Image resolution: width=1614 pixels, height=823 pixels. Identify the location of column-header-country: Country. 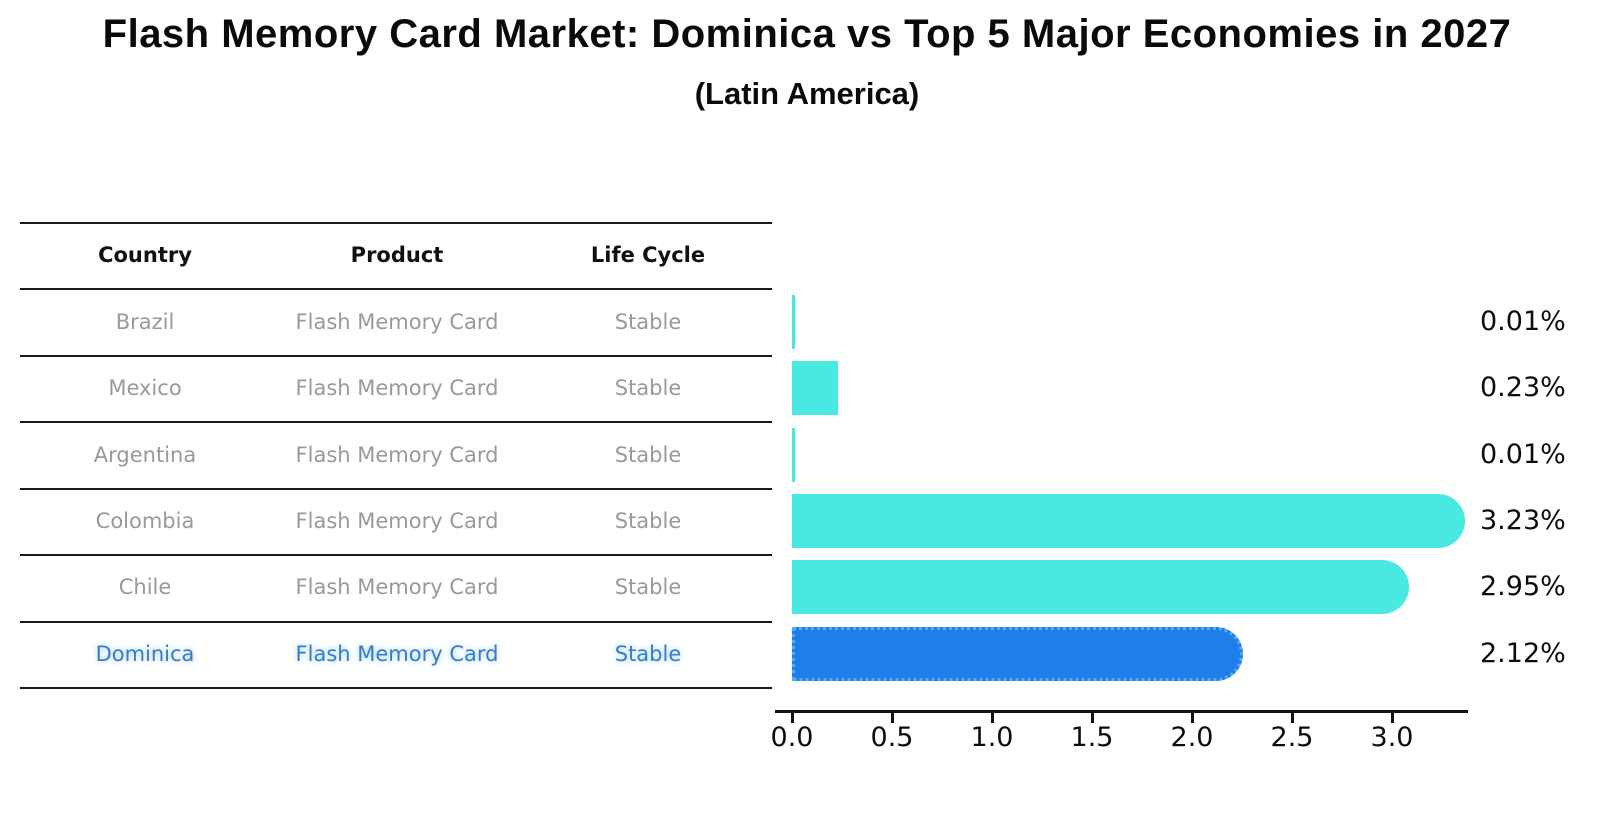
(145, 255).